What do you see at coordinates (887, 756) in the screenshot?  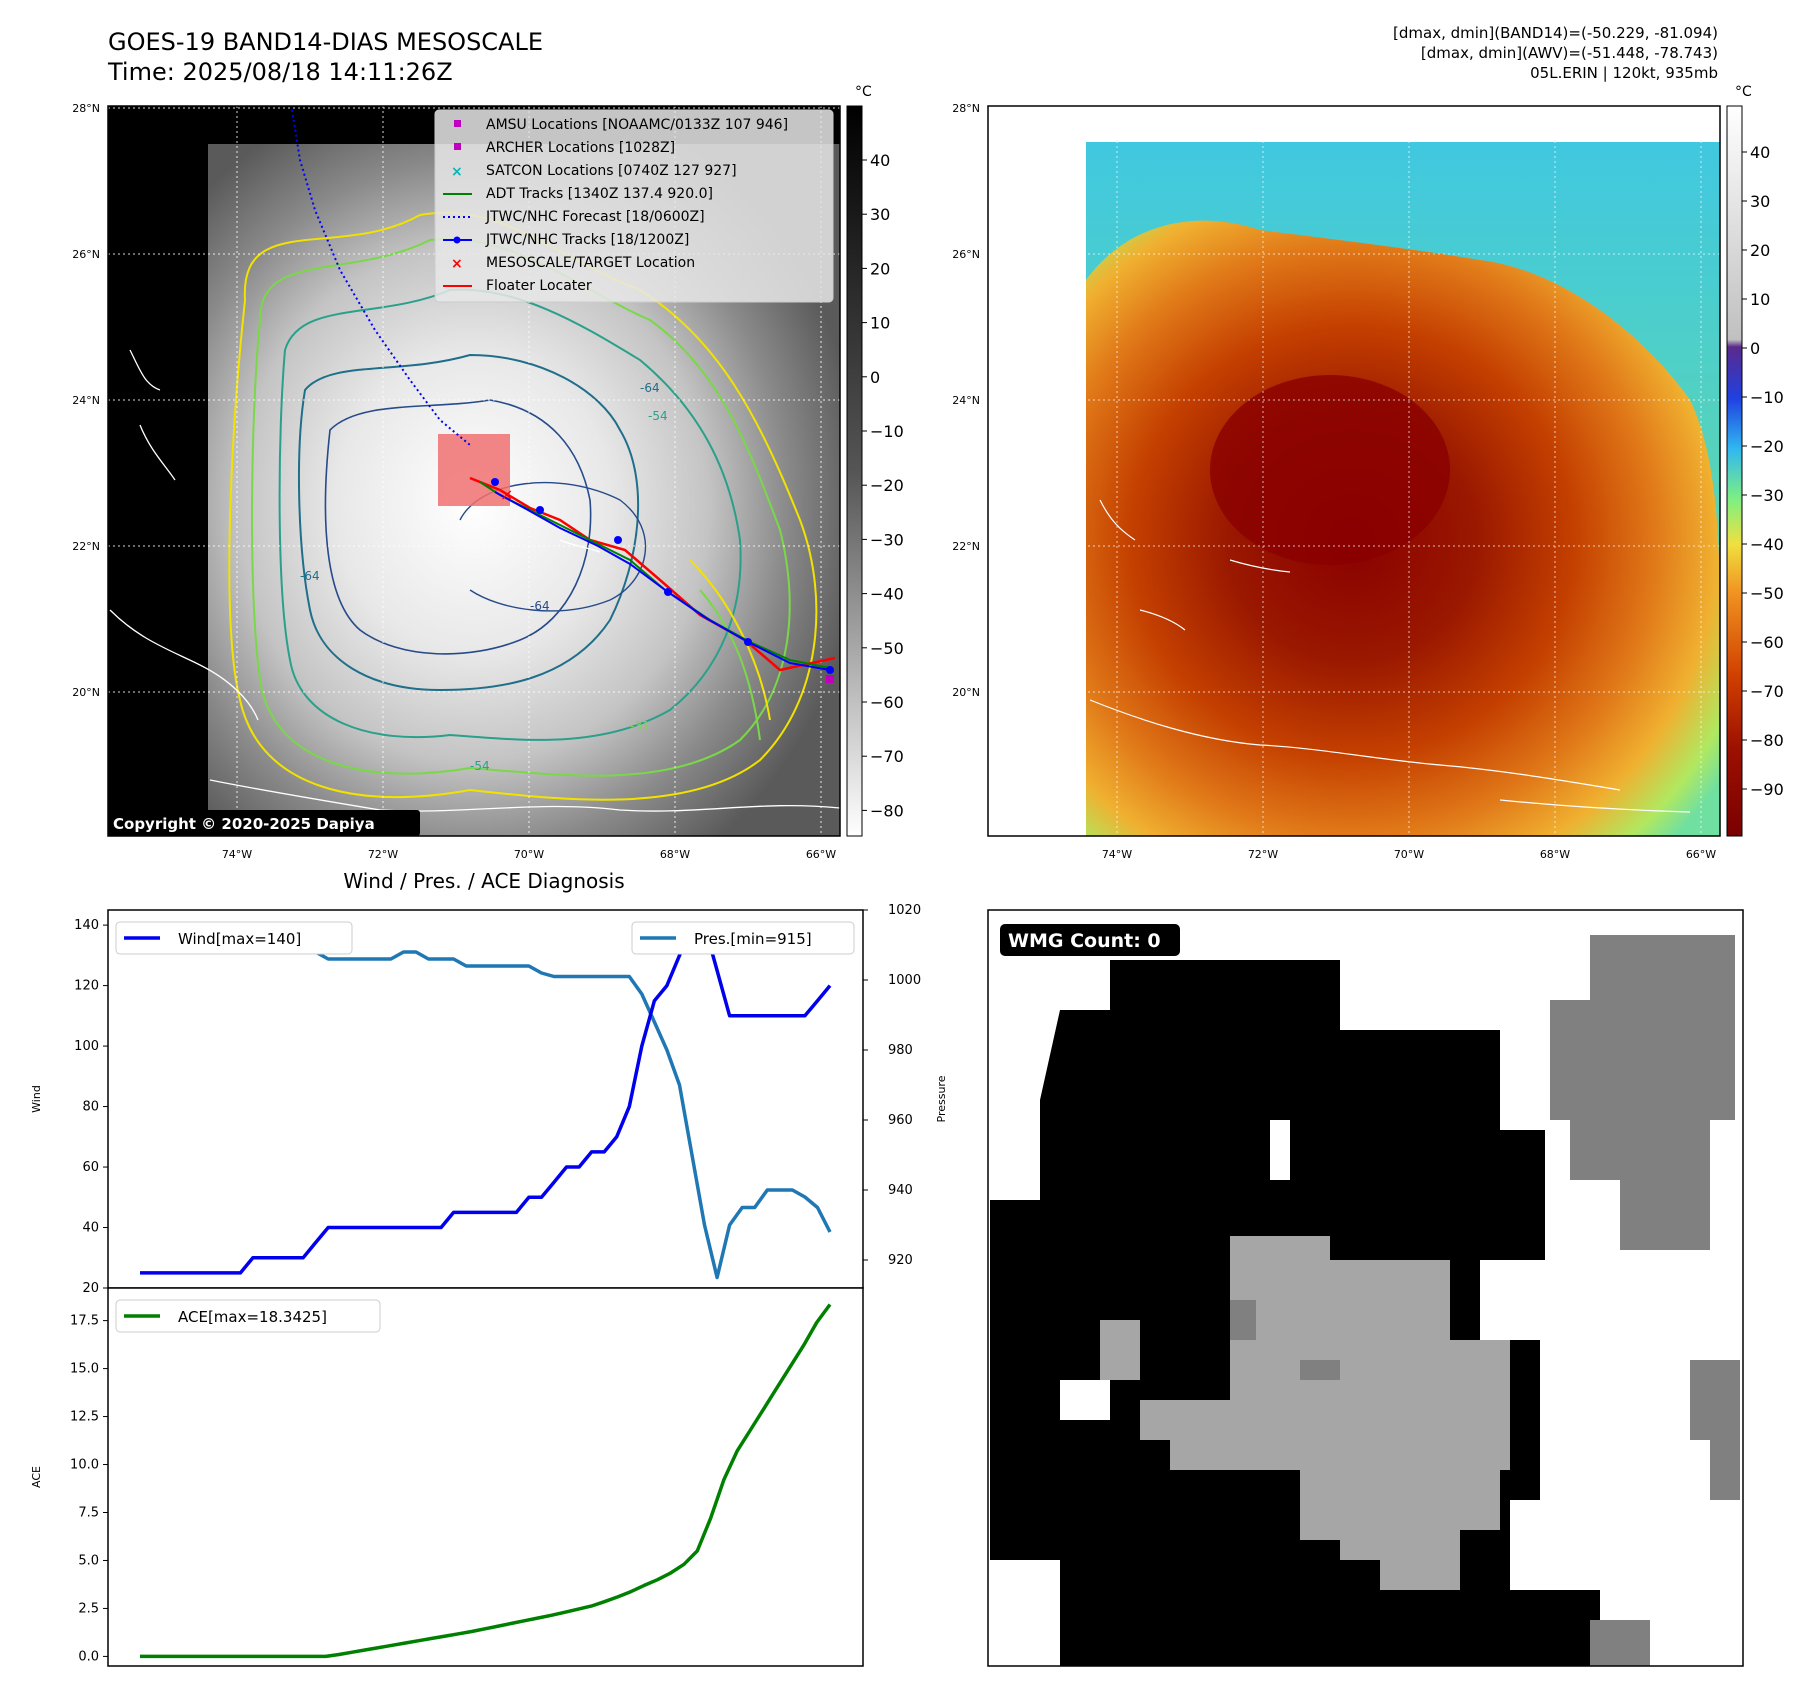 I see `ir-colorbar-tick-label: −70` at bounding box center [887, 756].